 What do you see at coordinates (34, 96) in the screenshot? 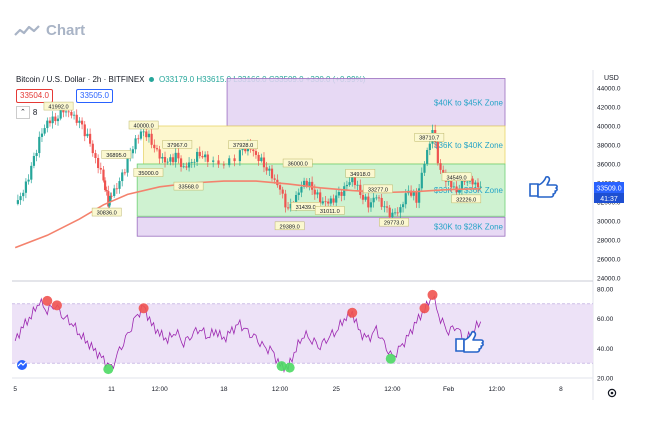
I see `sell-price-button: 33504.0` at bounding box center [34, 96].